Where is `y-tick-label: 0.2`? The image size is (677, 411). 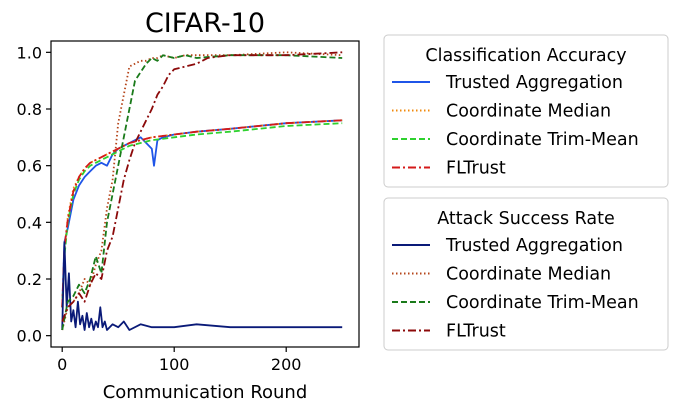 y-tick-label: 0.2 is located at coordinates (29, 279).